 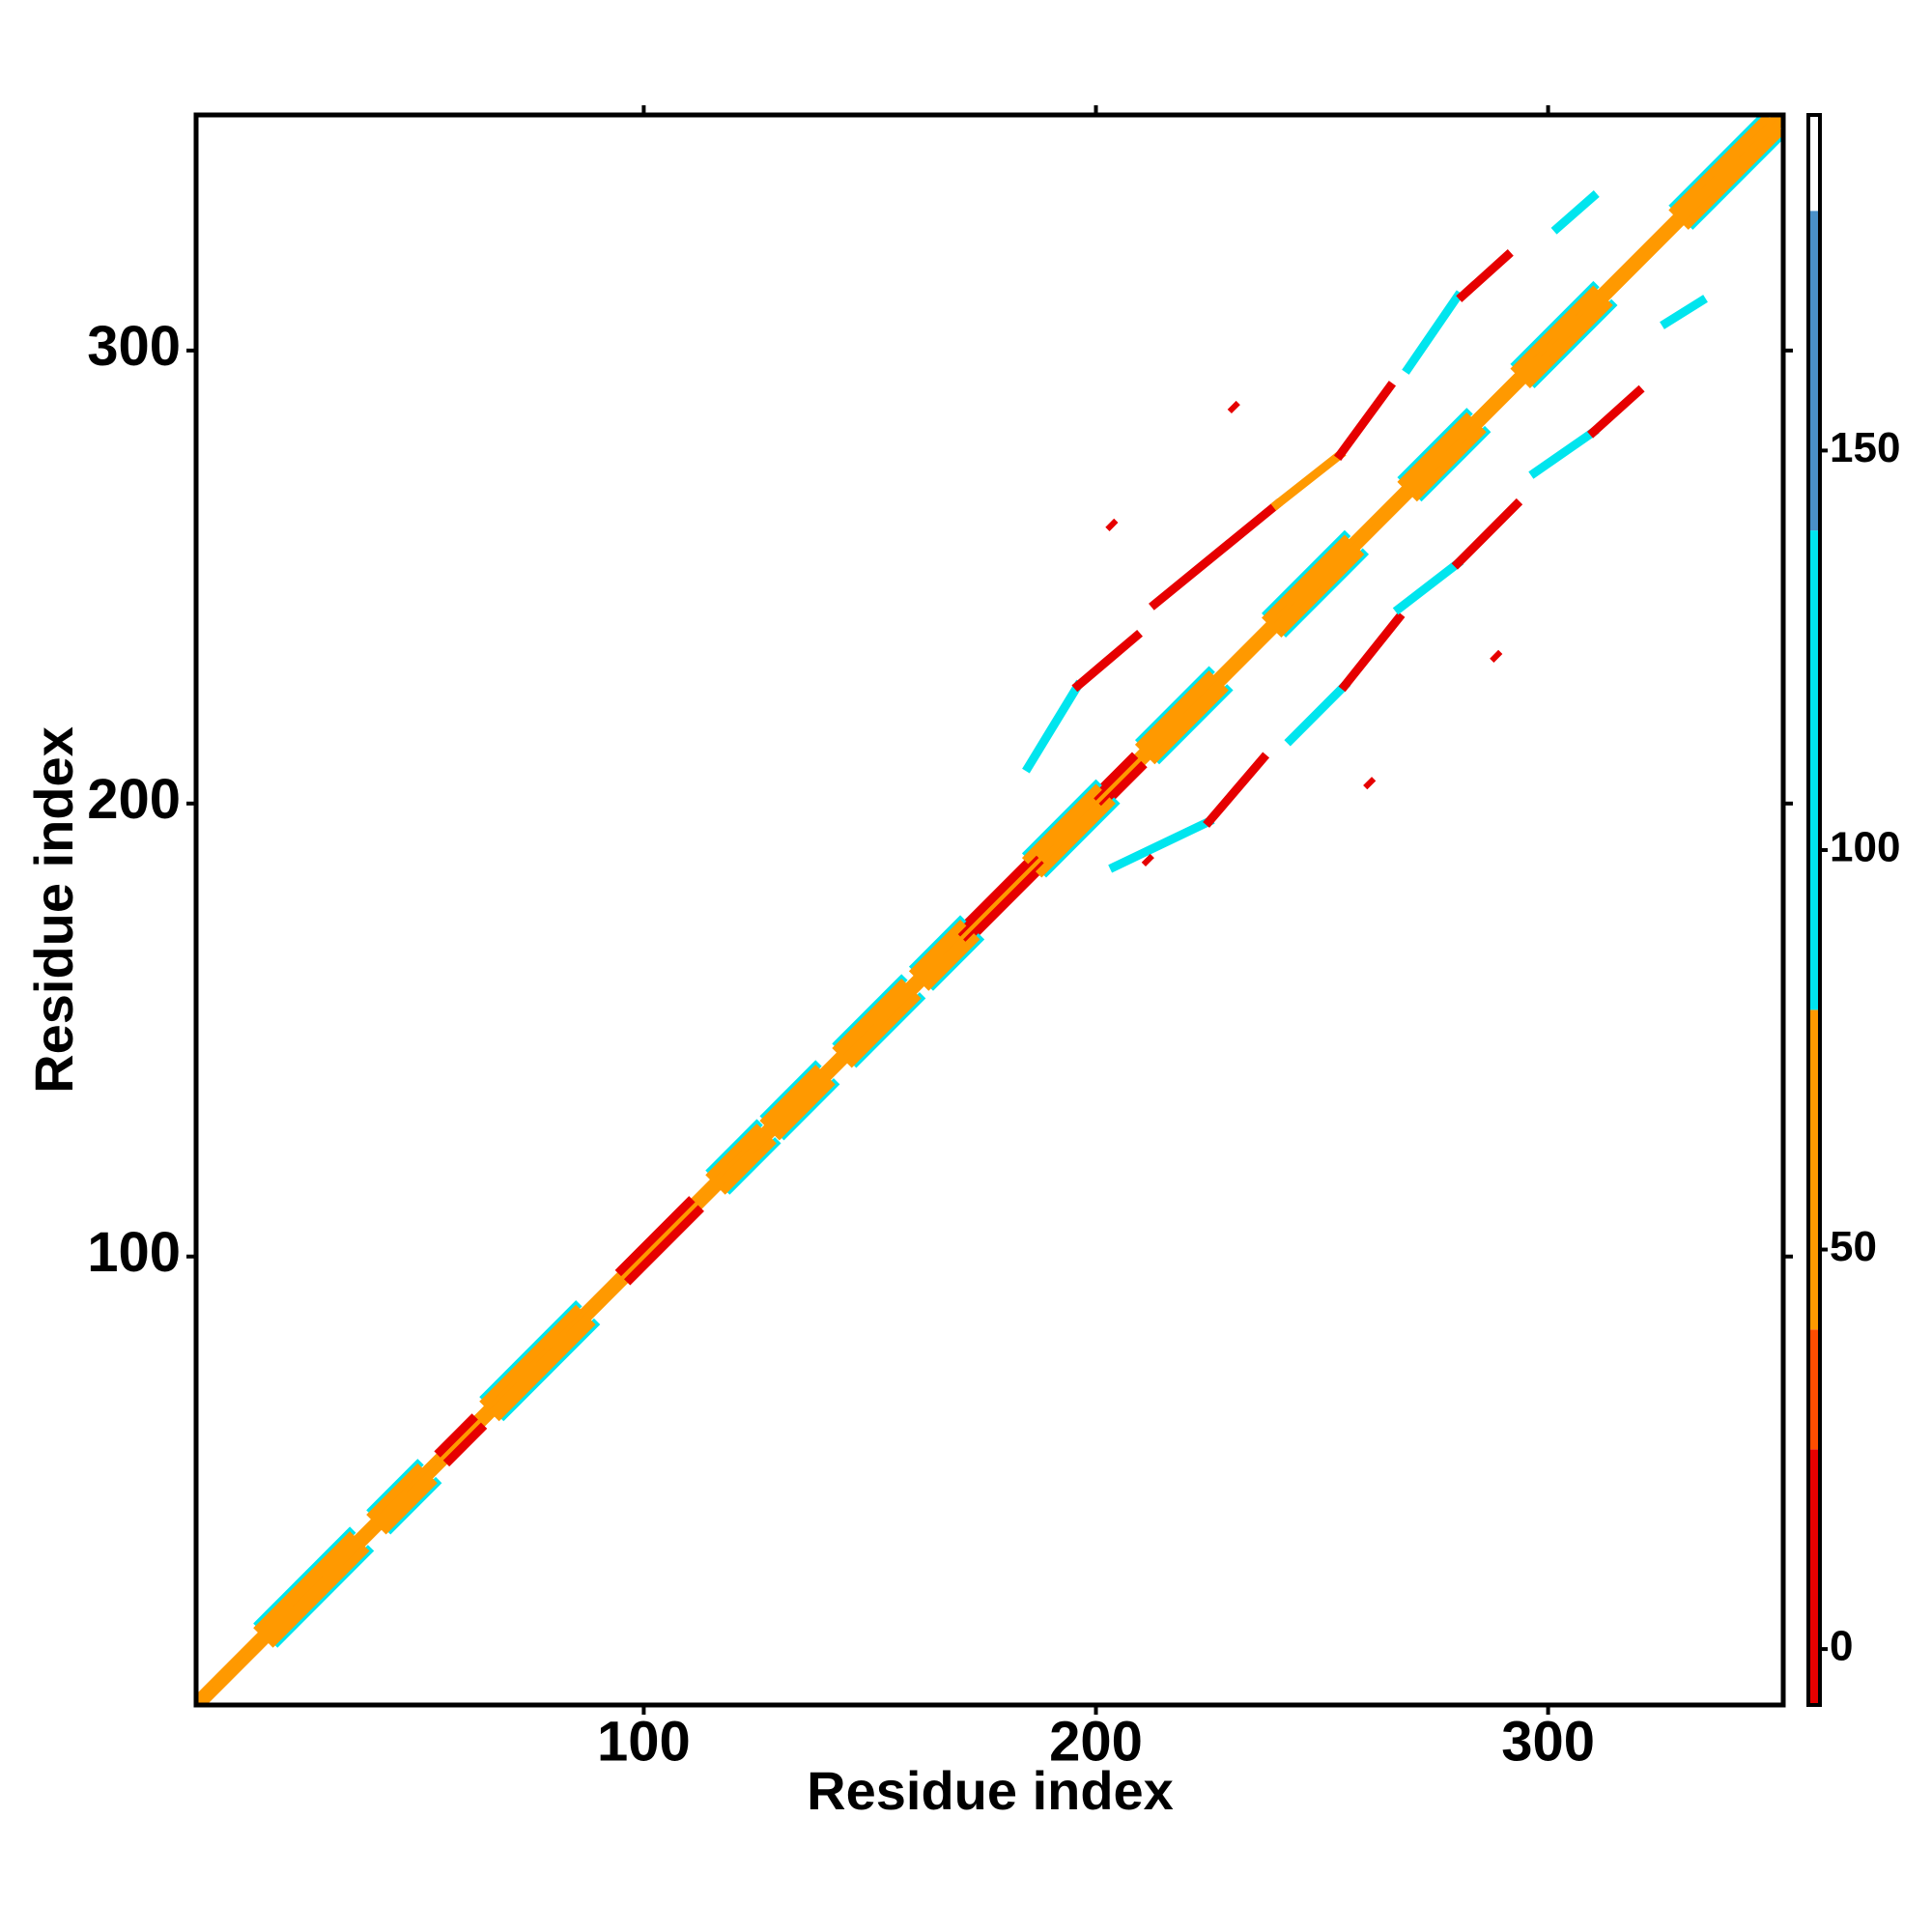 What do you see at coordinates (134, 1252) in the screenshot?
I see `y-tick-label: 100` at bounding box center [134, 1252].